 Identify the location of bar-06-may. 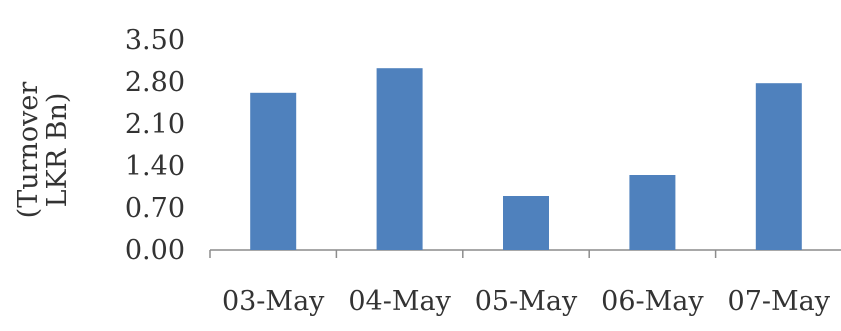
(652, 212).